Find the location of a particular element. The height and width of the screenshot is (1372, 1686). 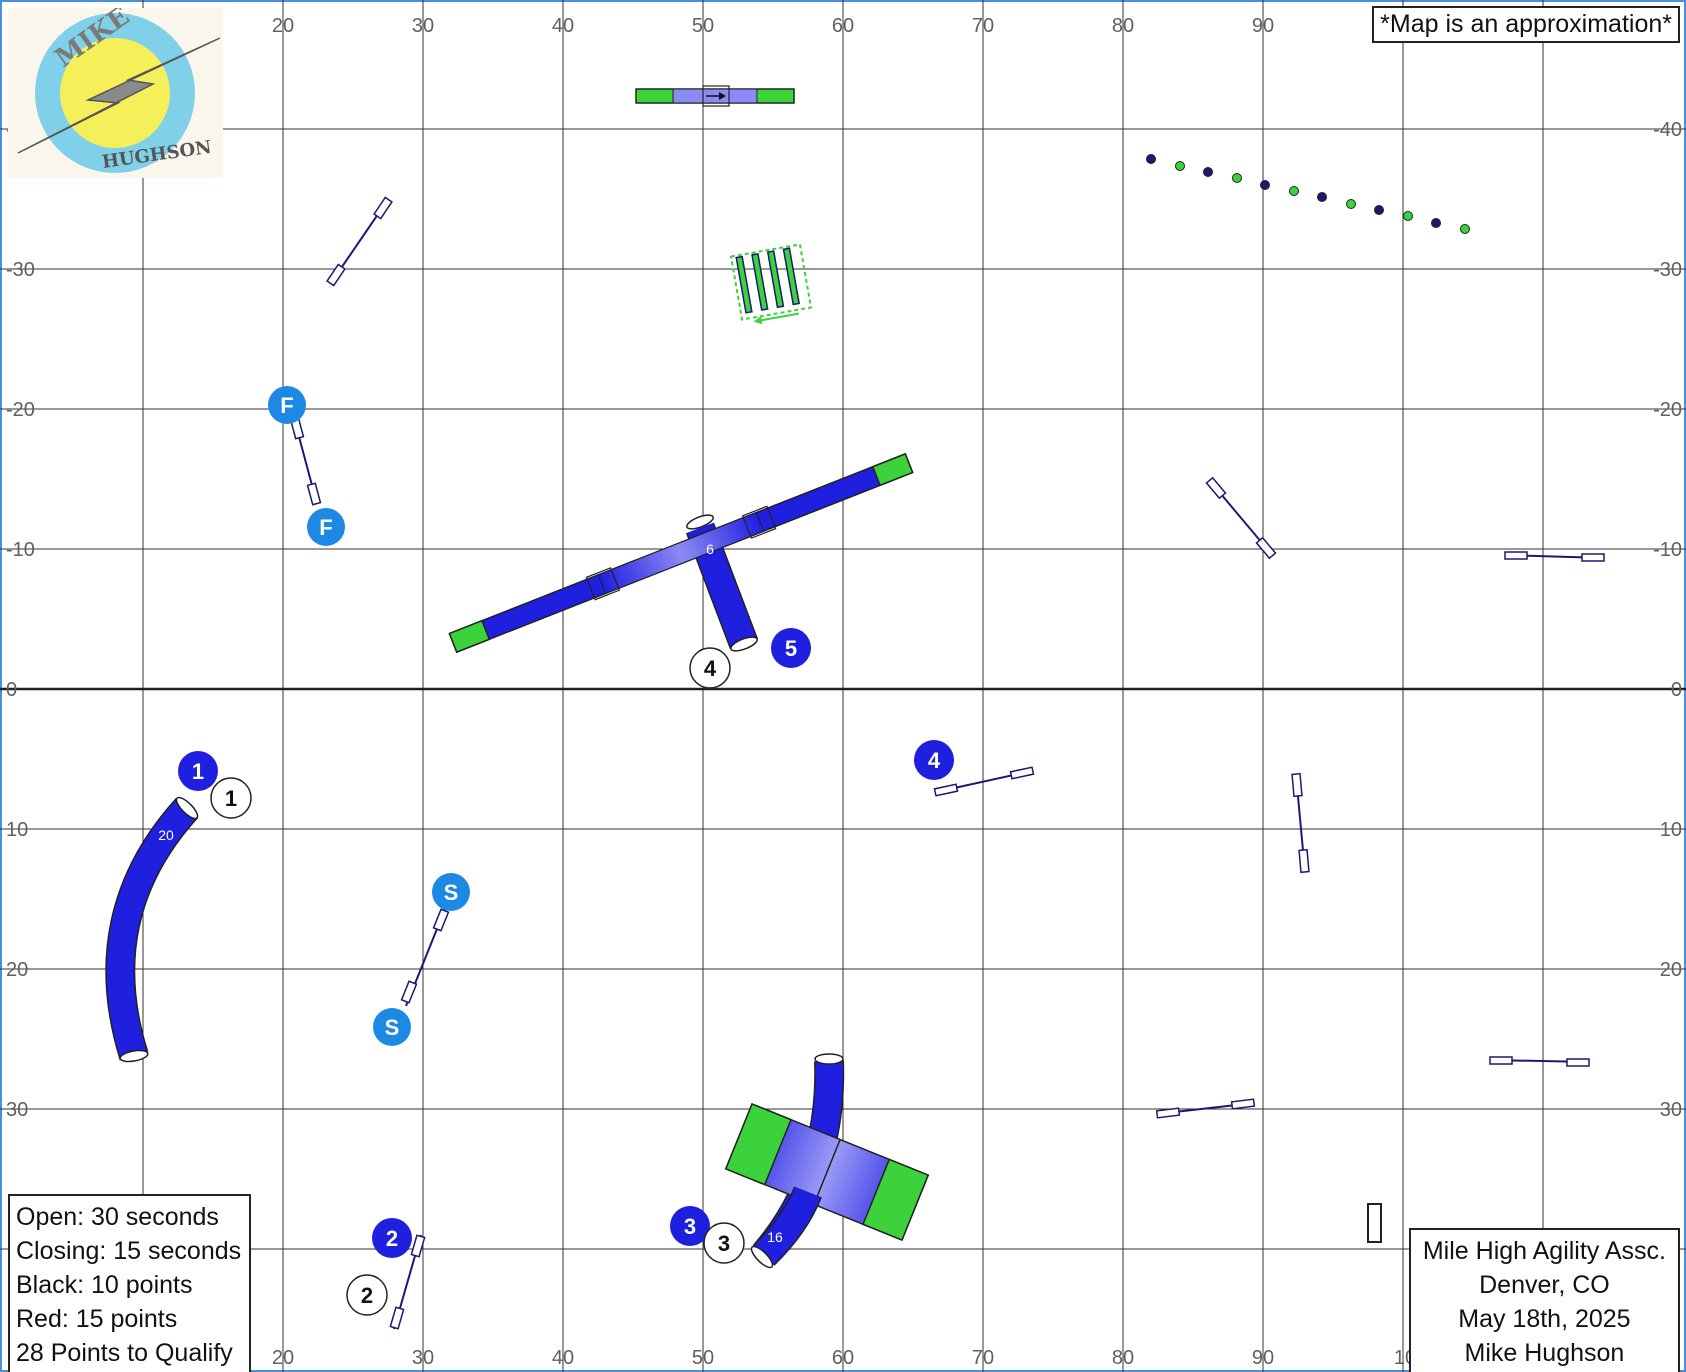

start-jump is located at coordinates (425, 957).